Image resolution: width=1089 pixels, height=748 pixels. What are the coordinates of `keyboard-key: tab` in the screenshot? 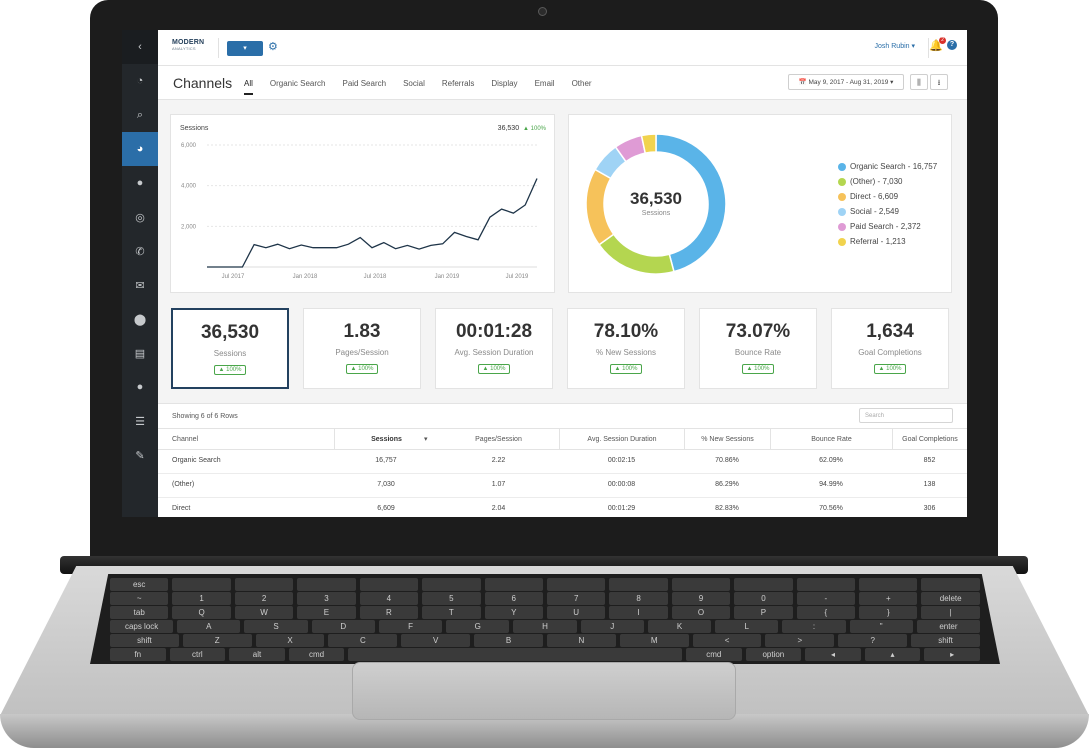 It's located at (139, 612).